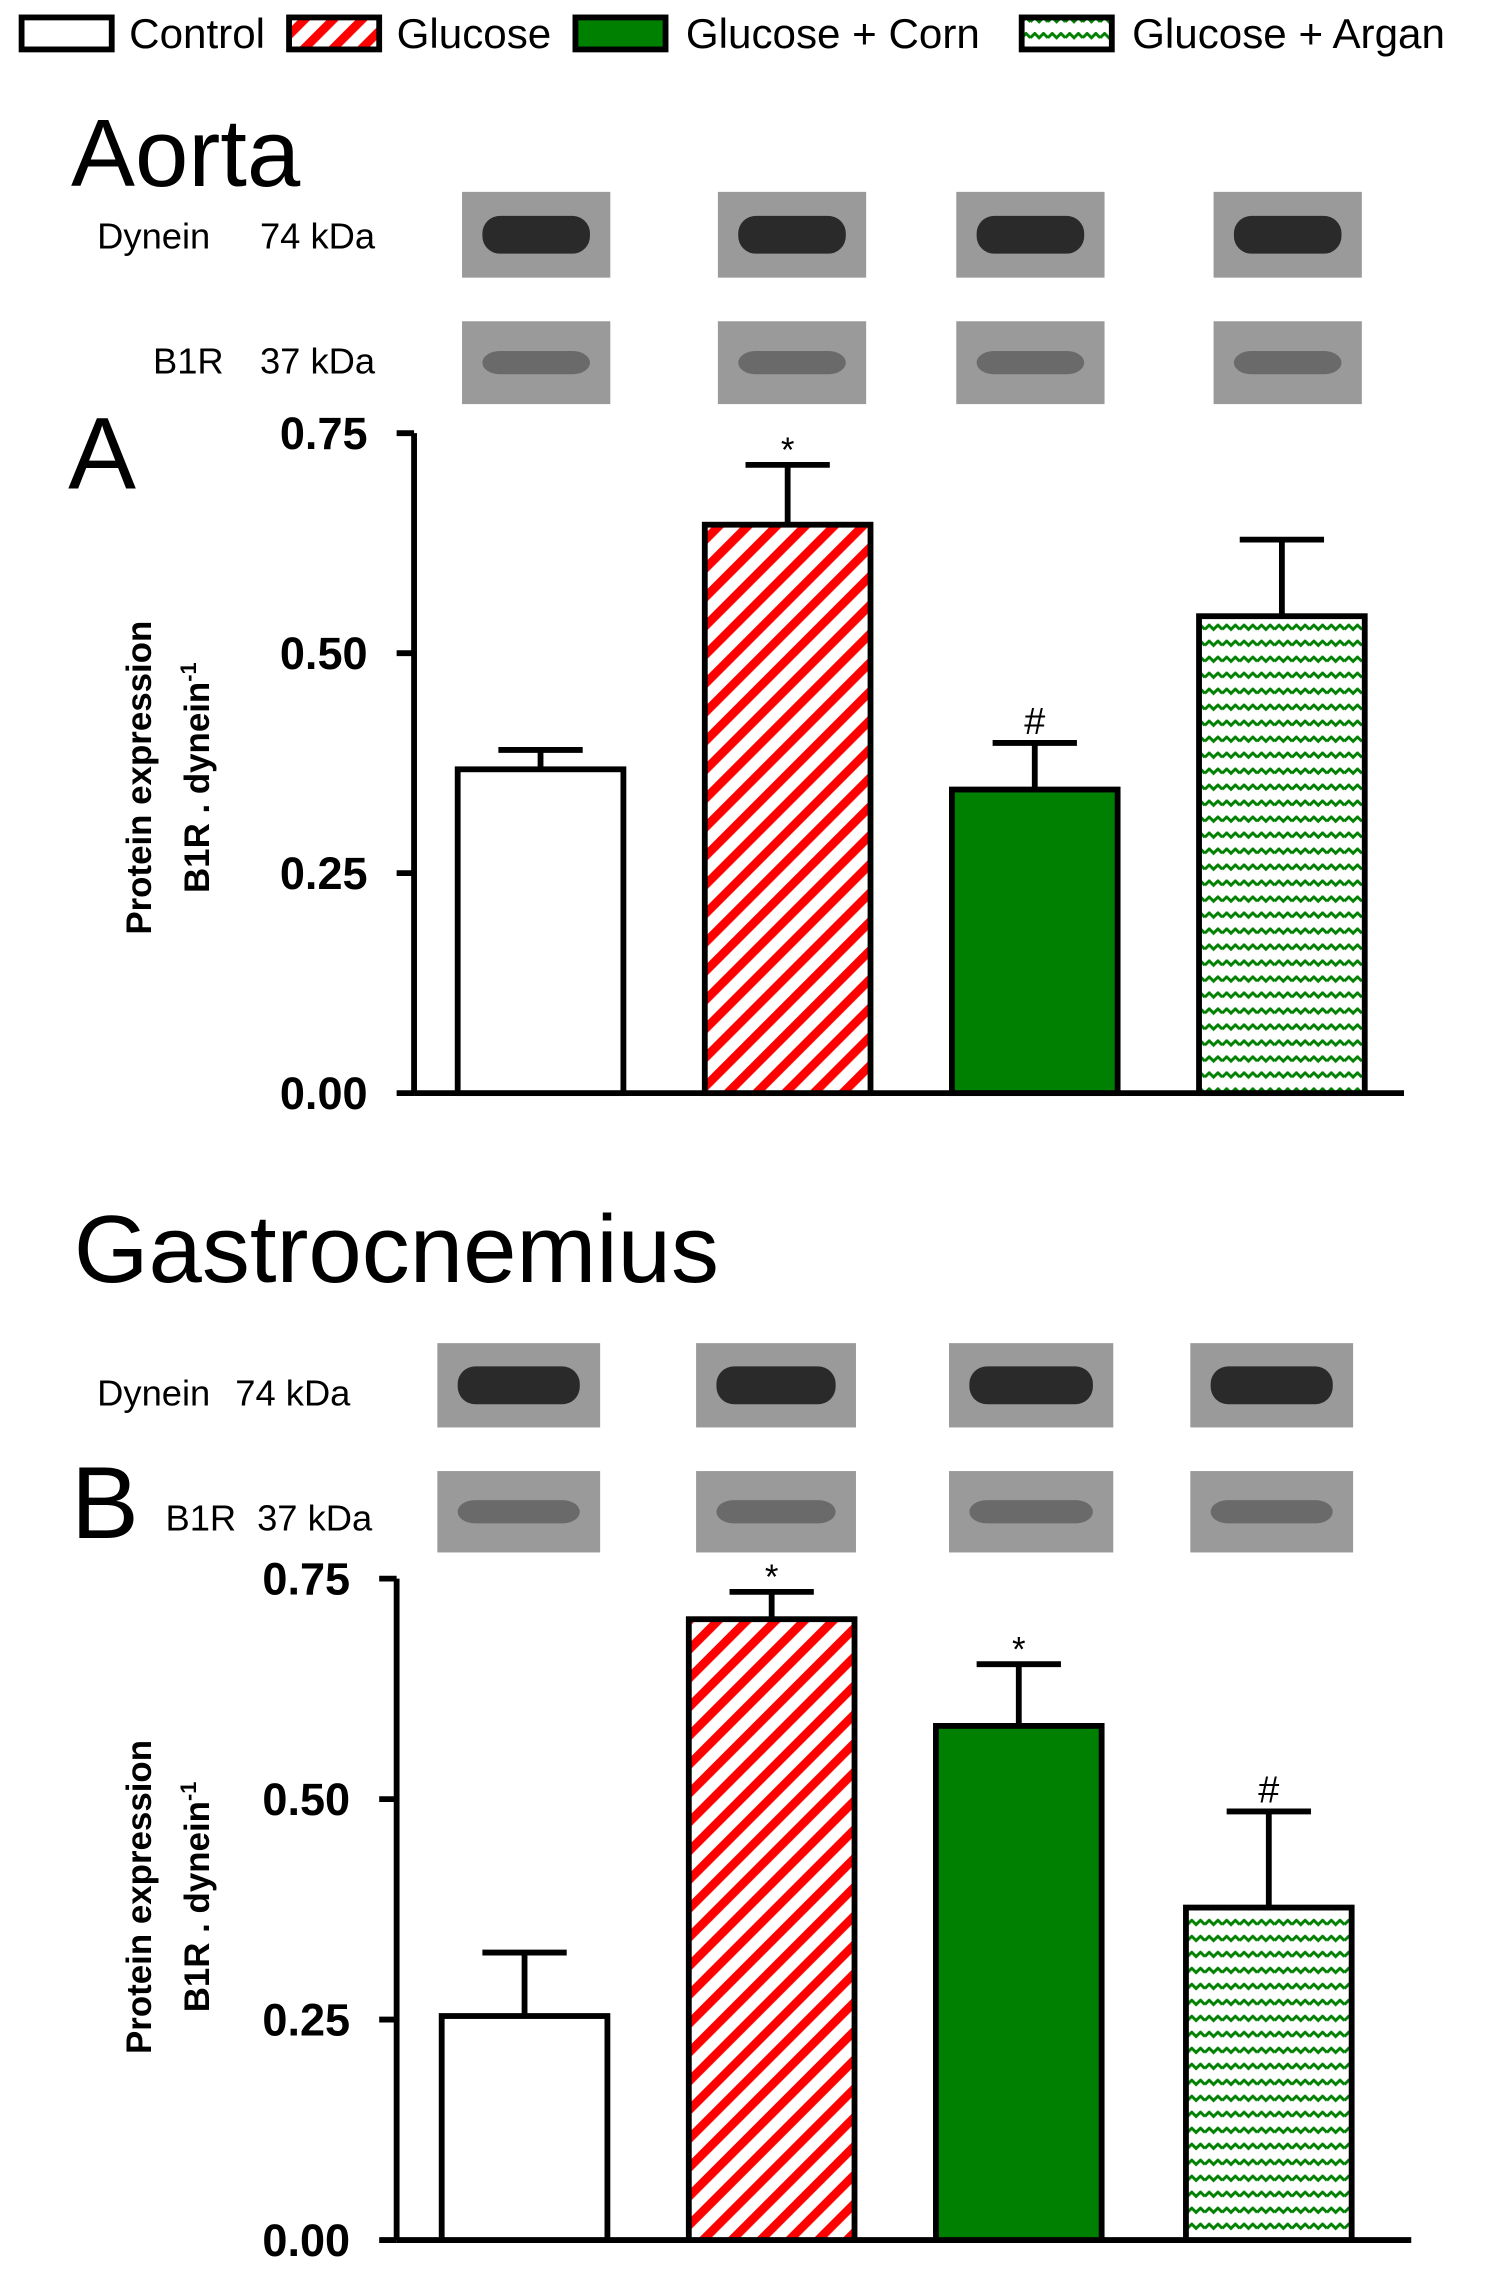 Image resolution: width=1491 pixels, height=2288 pixels. Describe the element at coordinates (105, 1503) in the screenshot. I see `panel-label: B` at that location.